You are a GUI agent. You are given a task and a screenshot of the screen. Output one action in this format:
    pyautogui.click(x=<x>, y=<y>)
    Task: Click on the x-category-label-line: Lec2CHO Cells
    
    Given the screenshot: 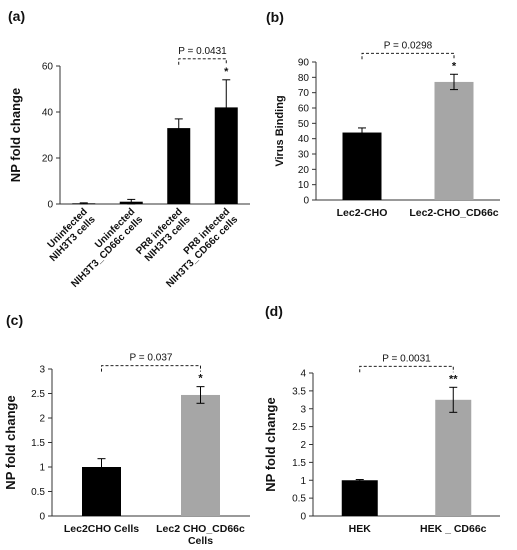 What is the action you would take?
    pyautogui.click(x=101, y=529)
    